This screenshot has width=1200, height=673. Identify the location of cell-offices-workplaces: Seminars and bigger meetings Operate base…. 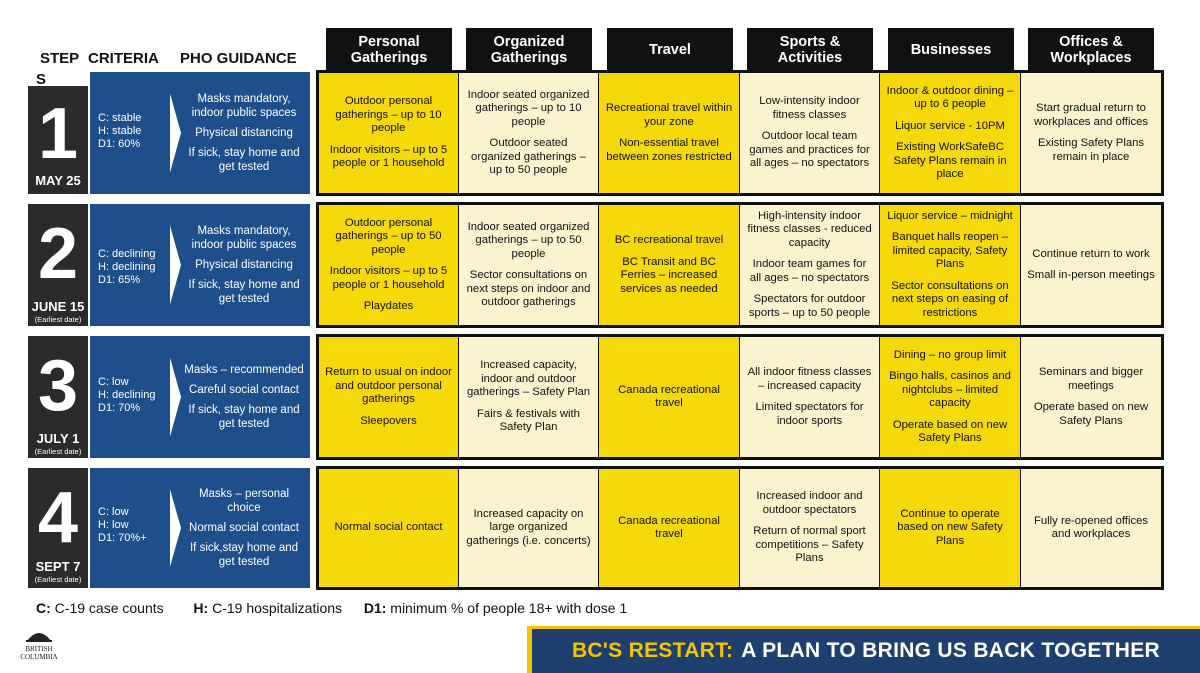
(1091, 397).